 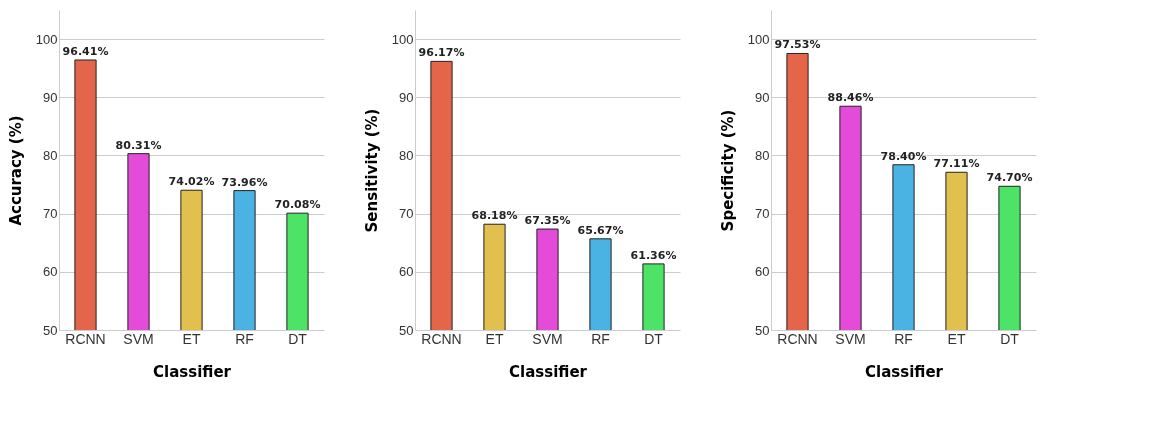 What do you see at coordinates (15, 170) in the screenshot?
I see `y-axis-title: Accuracy (%)` at bounding box center [15, 170].